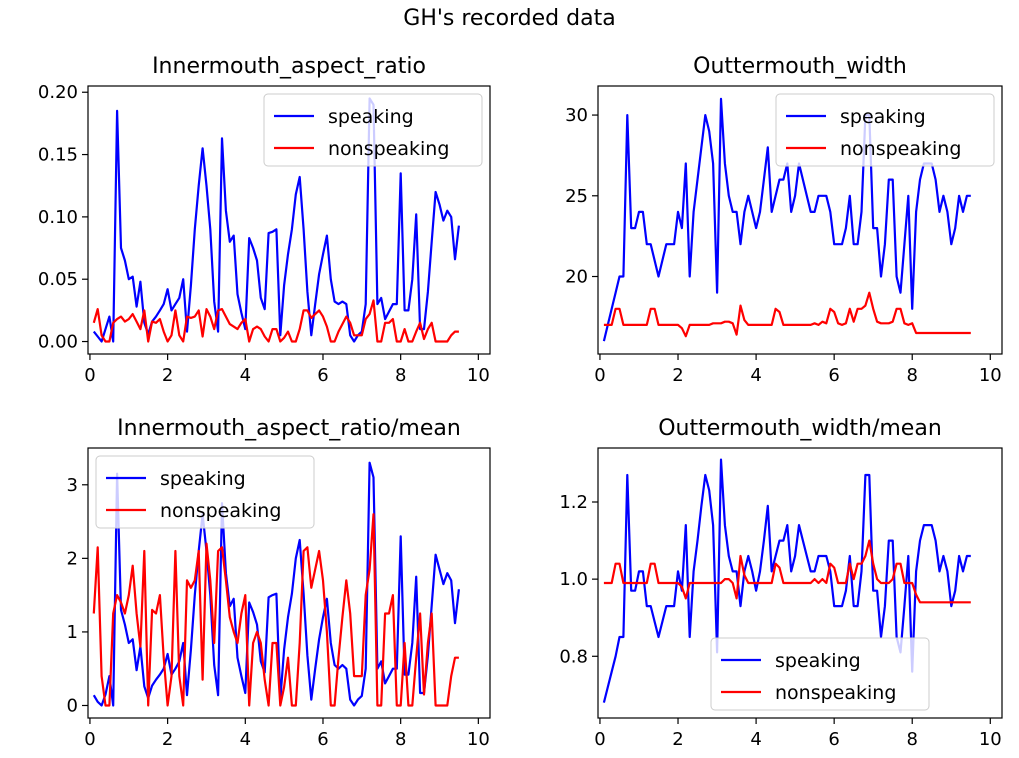  What do you see at coordinates (573, 656) in the screenshot?
I see `y-tick-label: 0.8` at bounding box center [573, 656].